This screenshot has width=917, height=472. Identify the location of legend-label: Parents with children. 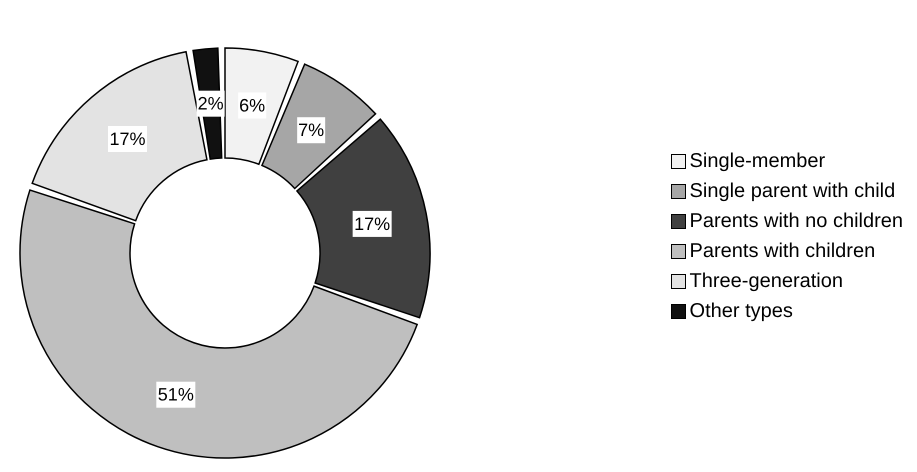
(783, 251).